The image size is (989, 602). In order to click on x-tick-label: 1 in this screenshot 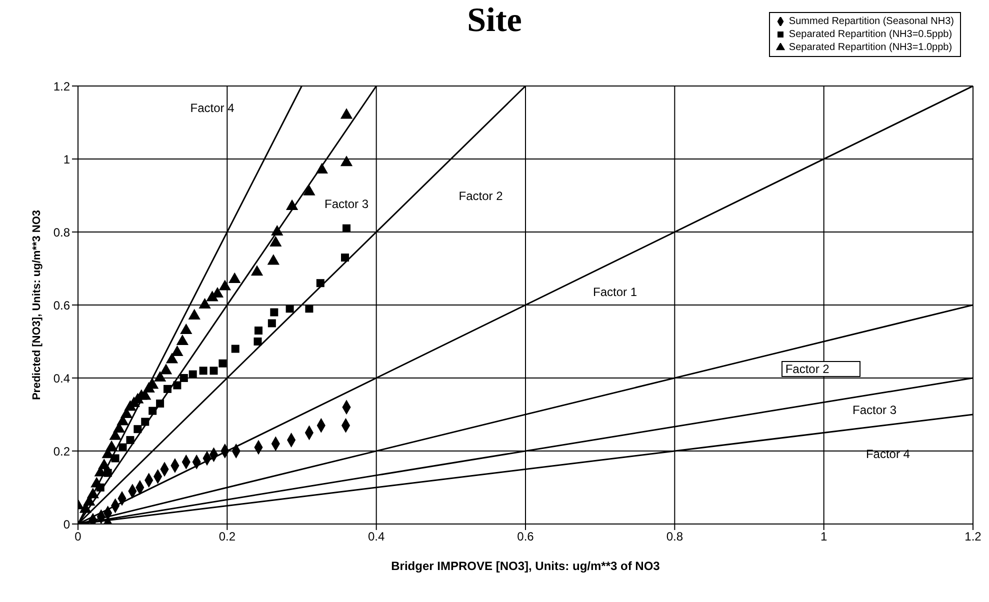, I will do `click(824, 537)`.